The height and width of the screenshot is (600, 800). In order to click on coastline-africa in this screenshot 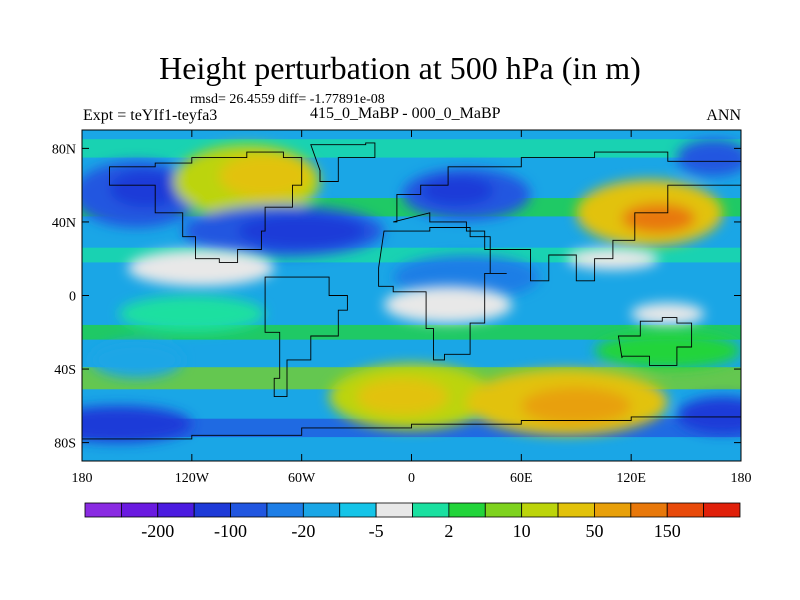, I will do `click(442, 294)`.